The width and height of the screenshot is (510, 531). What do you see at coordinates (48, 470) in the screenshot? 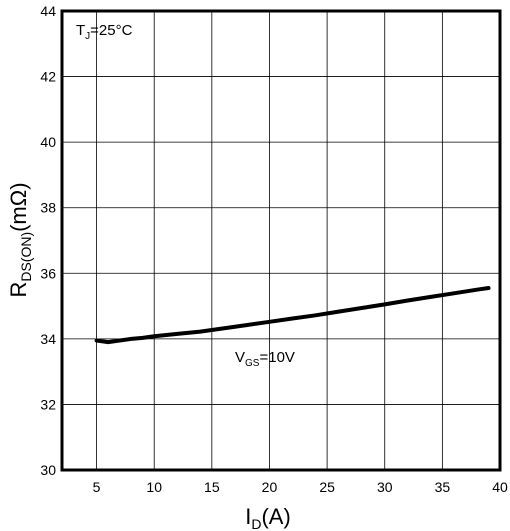
I see `y-tick-label: 30` at bounding box center [48, 470].